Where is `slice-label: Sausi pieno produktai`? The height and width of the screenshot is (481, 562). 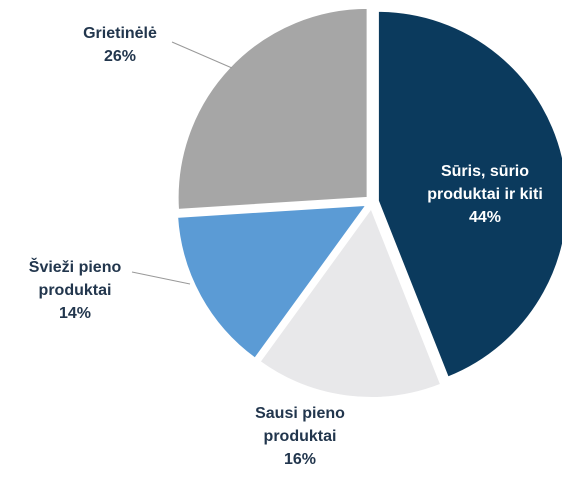 slice-label: Sausi pieno produktai is located at coordinates (300, 425).